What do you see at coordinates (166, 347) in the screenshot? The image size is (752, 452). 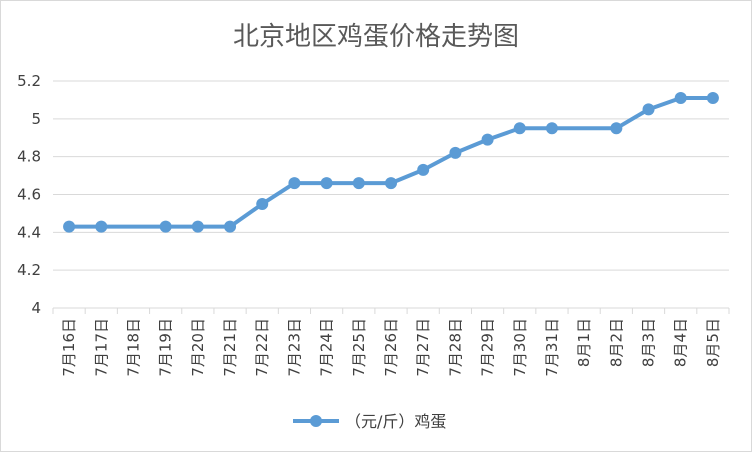 I see `x-tick-label: 7月19日` at bounding box center [166, 347].